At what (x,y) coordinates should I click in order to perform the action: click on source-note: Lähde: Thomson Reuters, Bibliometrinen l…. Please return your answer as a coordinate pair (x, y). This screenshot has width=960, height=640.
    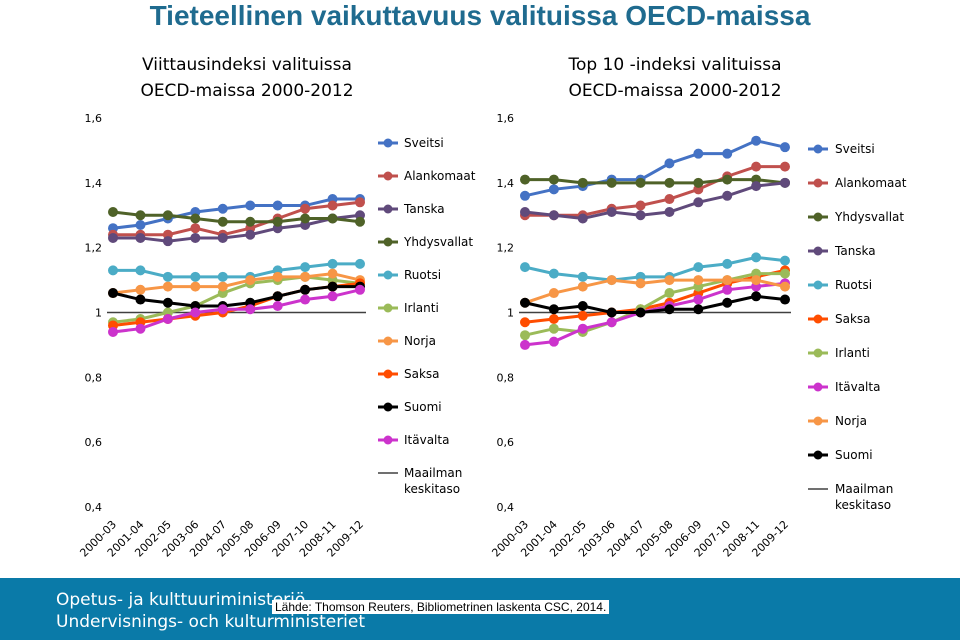
    Looking at the image, I should click on (441, 607).